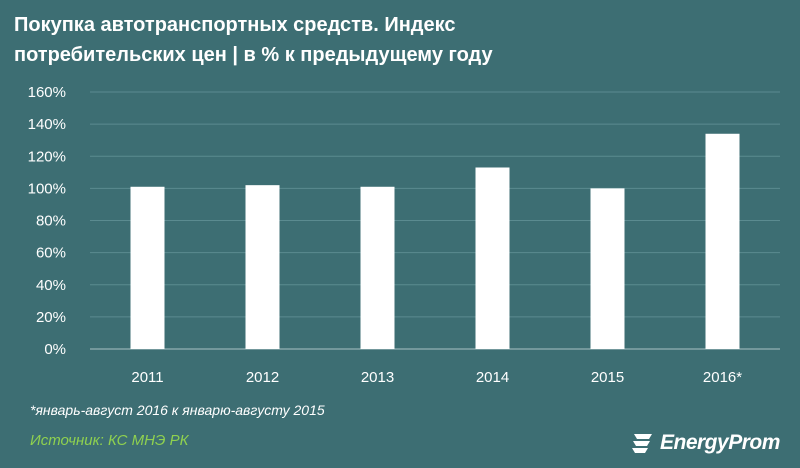 This screenshot has height=468, width=800. I want to click on y-tick-label: 100%, so click(47, 188).